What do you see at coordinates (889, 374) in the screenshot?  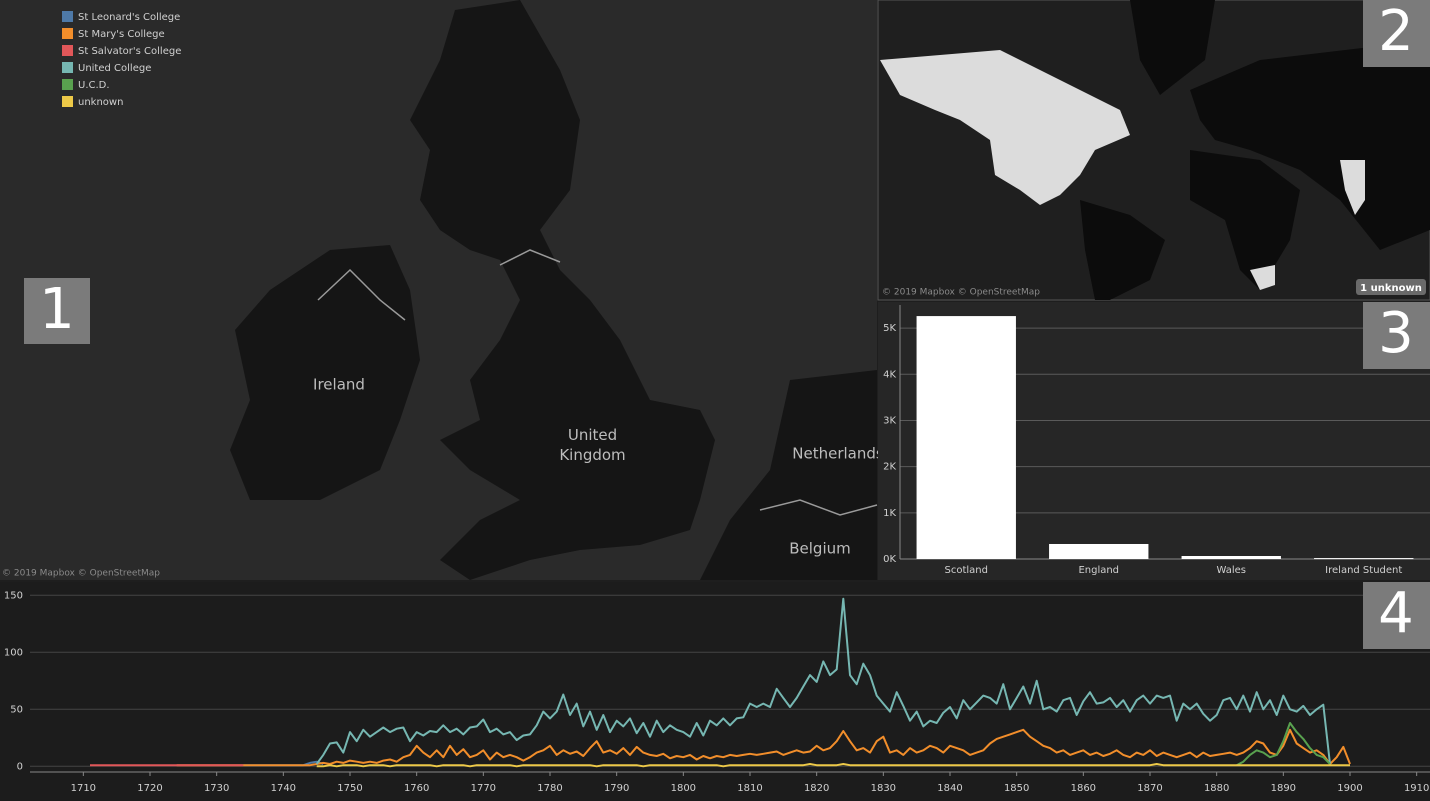 I see `y-tick-label: 4K` at bounding box center [889, 374].